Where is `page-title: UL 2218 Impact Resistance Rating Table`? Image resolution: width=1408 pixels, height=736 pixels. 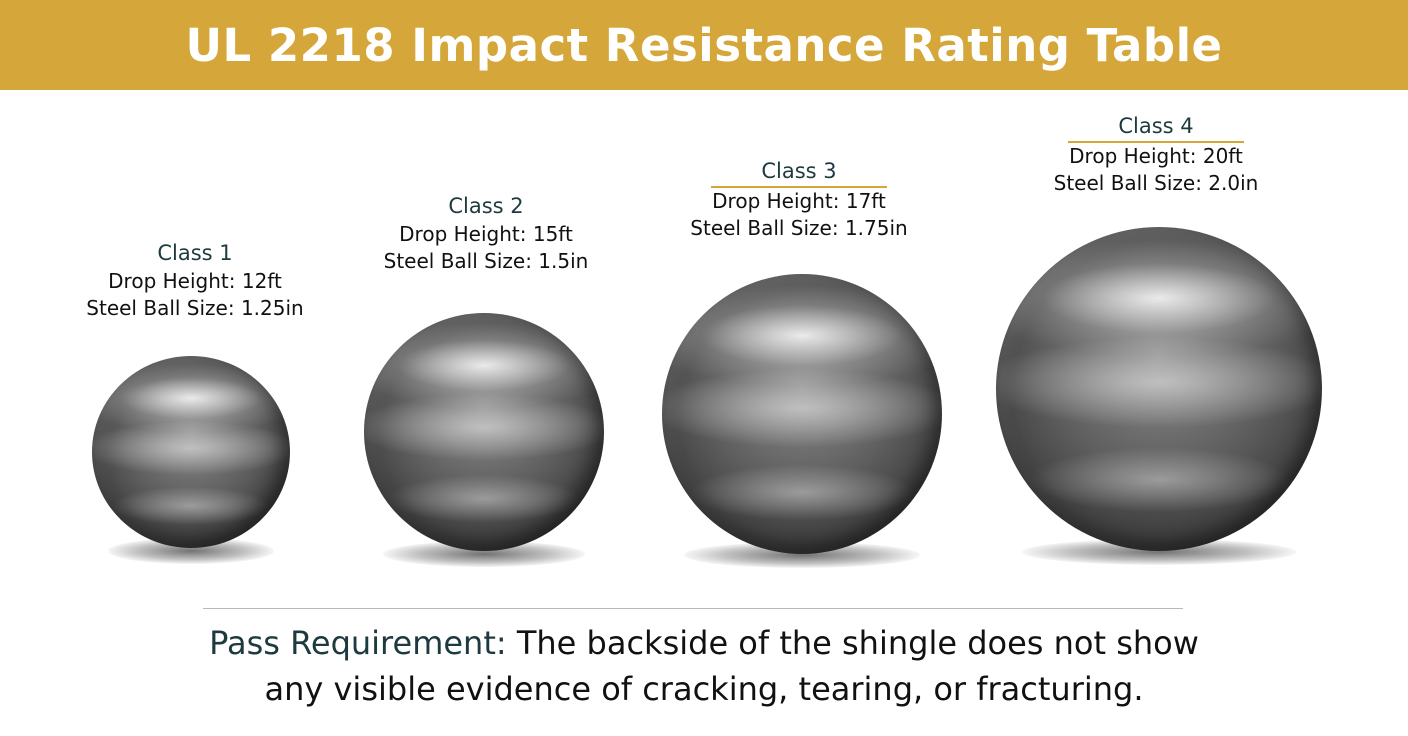 page-title: UL 2218 Impact Resistance Rating Table is located at coordinates (704, 45).